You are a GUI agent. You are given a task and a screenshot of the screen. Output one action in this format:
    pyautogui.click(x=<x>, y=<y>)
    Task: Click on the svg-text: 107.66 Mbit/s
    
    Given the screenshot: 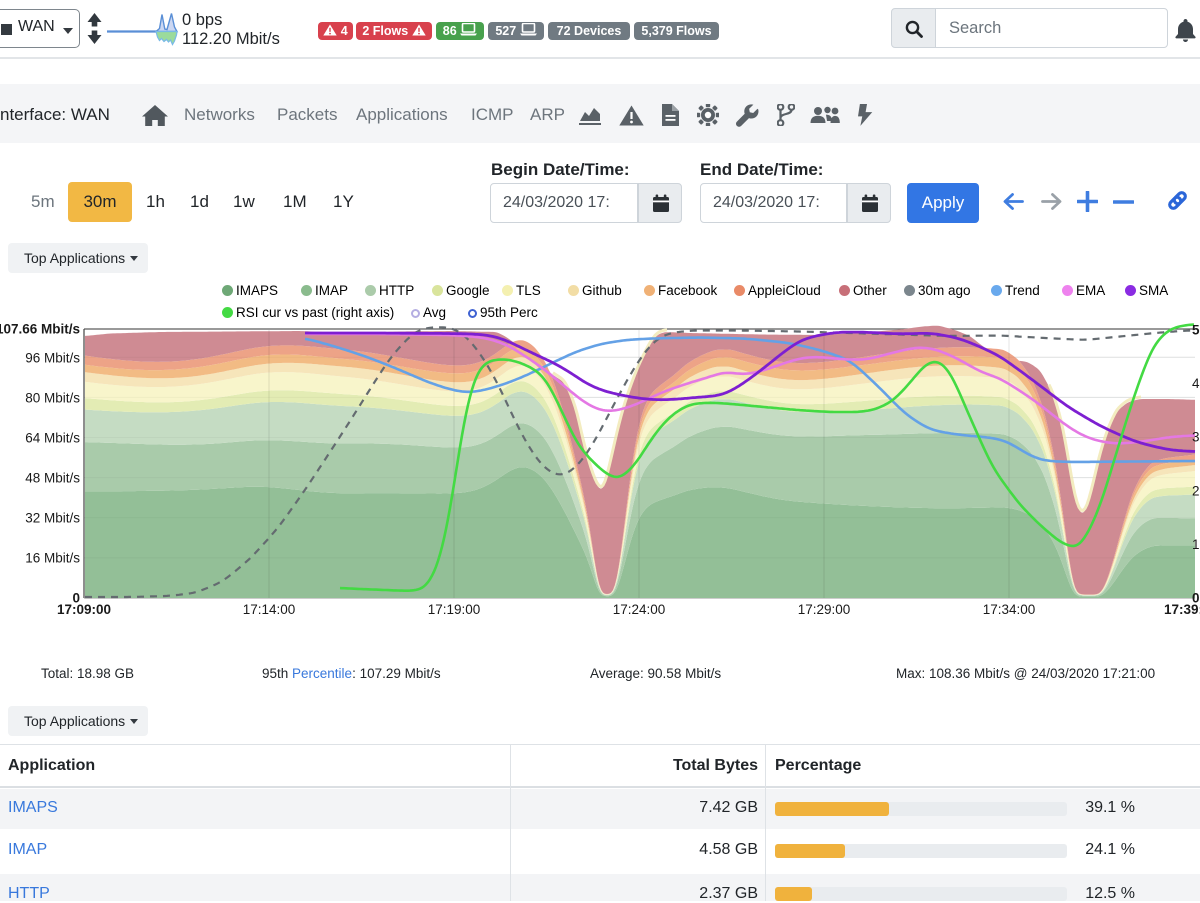 What is the action you would take?
    pyautogui.click(x=40, y=329)
    